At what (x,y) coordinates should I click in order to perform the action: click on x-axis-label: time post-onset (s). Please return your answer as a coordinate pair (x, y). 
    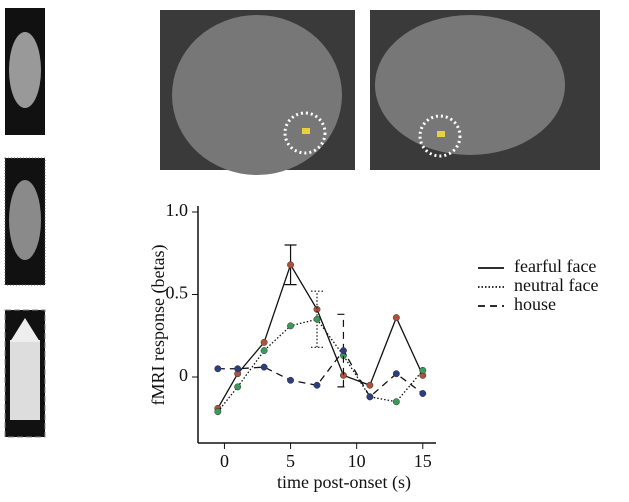
    Looking at the image, I should click on (344, 482).